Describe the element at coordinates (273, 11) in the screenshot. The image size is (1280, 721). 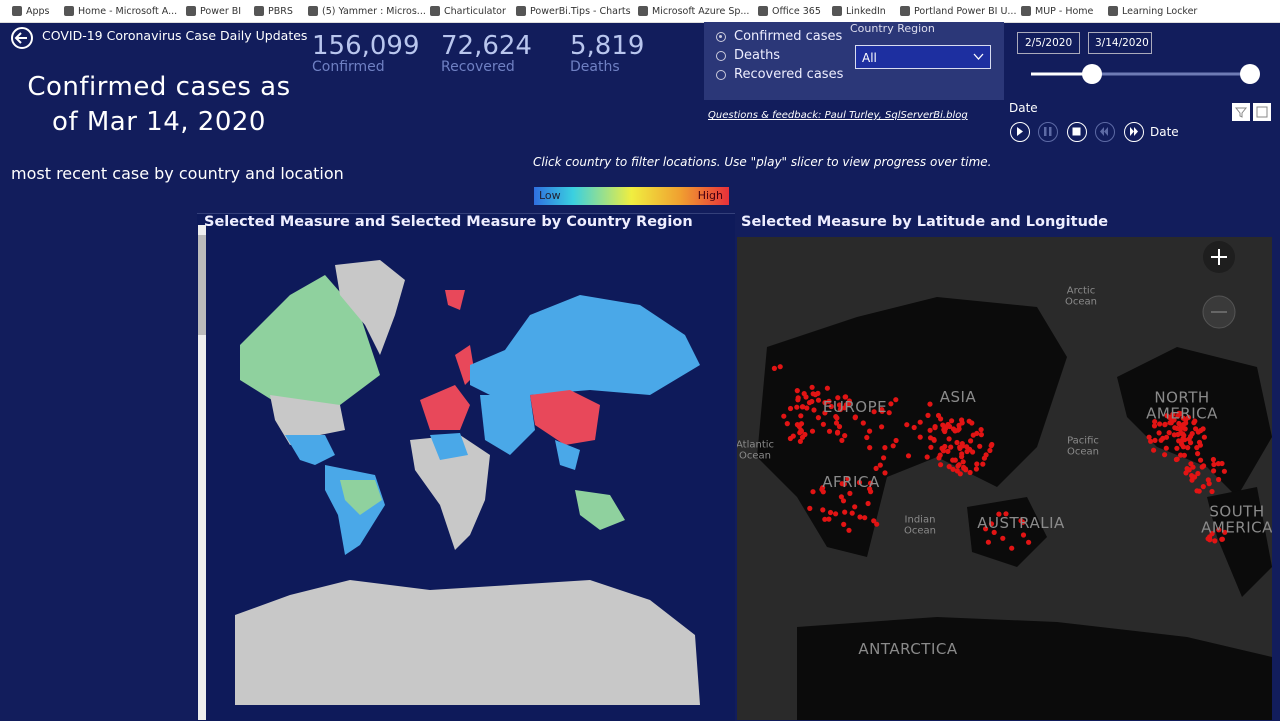
I see `bookmark: PBRS` at that location.